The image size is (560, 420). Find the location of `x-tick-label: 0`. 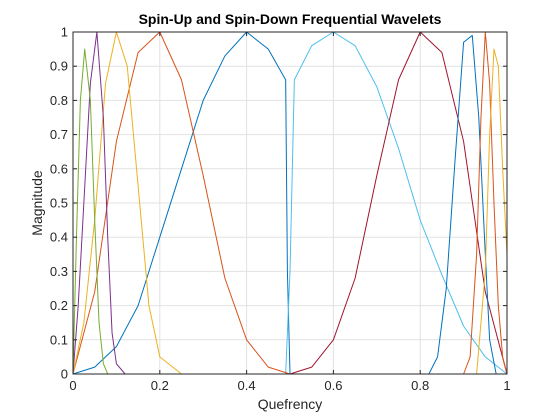

x-tick-label: 0 is located at coordinates (72, 385).